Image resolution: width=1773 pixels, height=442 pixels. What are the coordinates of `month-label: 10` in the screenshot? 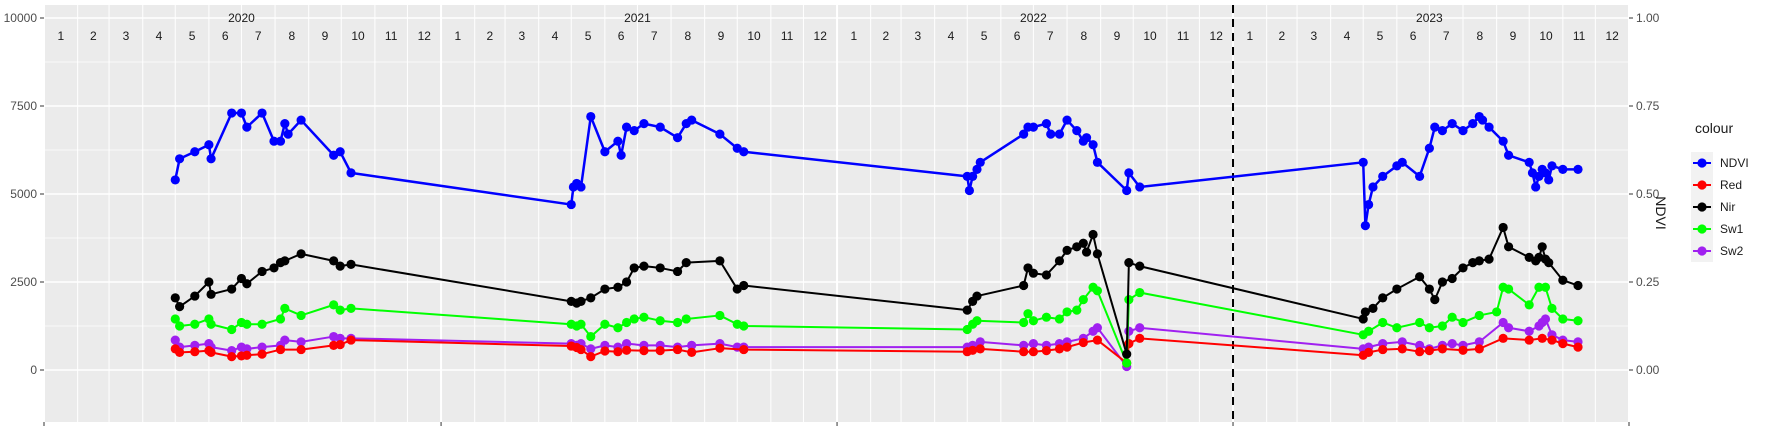 It's located at (358, 36).